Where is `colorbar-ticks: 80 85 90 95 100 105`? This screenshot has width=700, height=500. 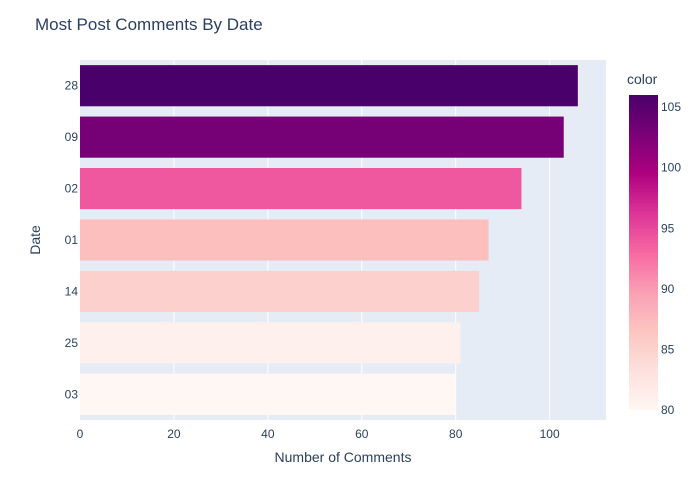
colorbar-ticks: 80 85 90 95 100 105 is located at coordinates (671, 258).